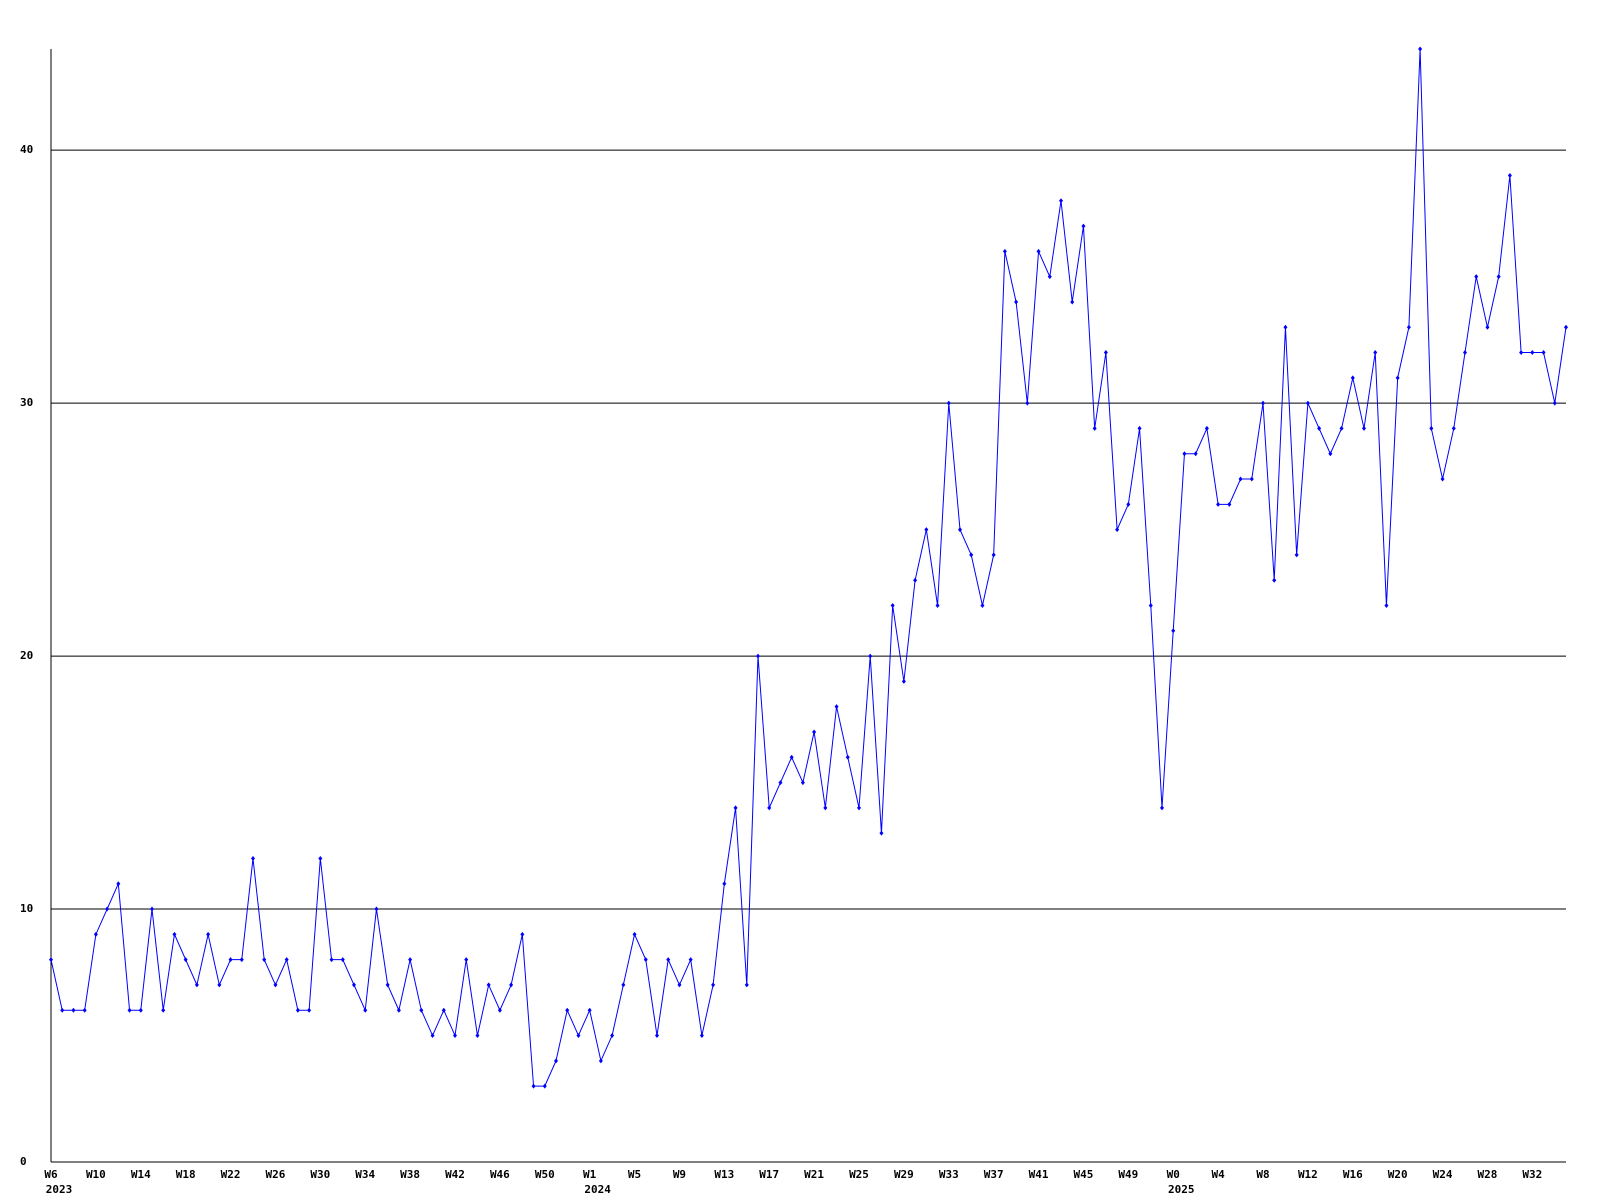  I want to click on year-label: 2023, so click(59, 1189).